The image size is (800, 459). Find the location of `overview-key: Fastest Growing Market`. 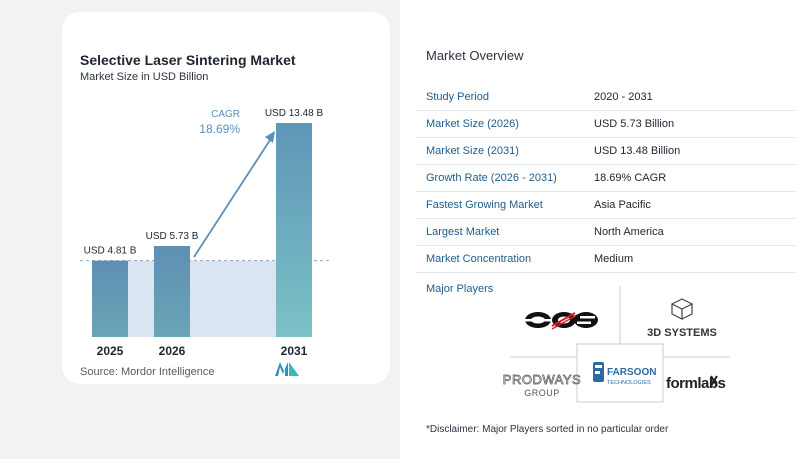

overview-key: Fastest Growing Market is located at coordinates (484, 205).